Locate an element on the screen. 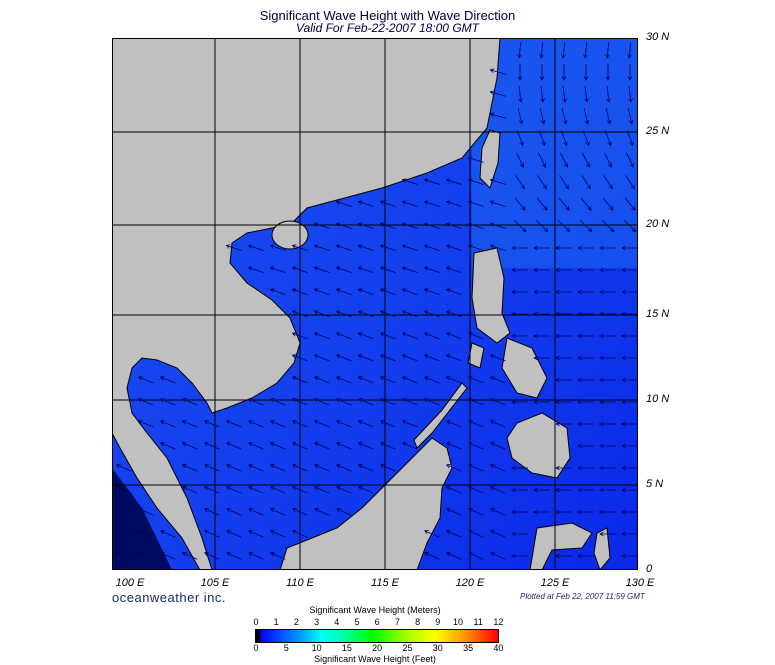 The height and width of the screenshot is (665, 775). sulawesi-island is located at coordinates (561, 546).